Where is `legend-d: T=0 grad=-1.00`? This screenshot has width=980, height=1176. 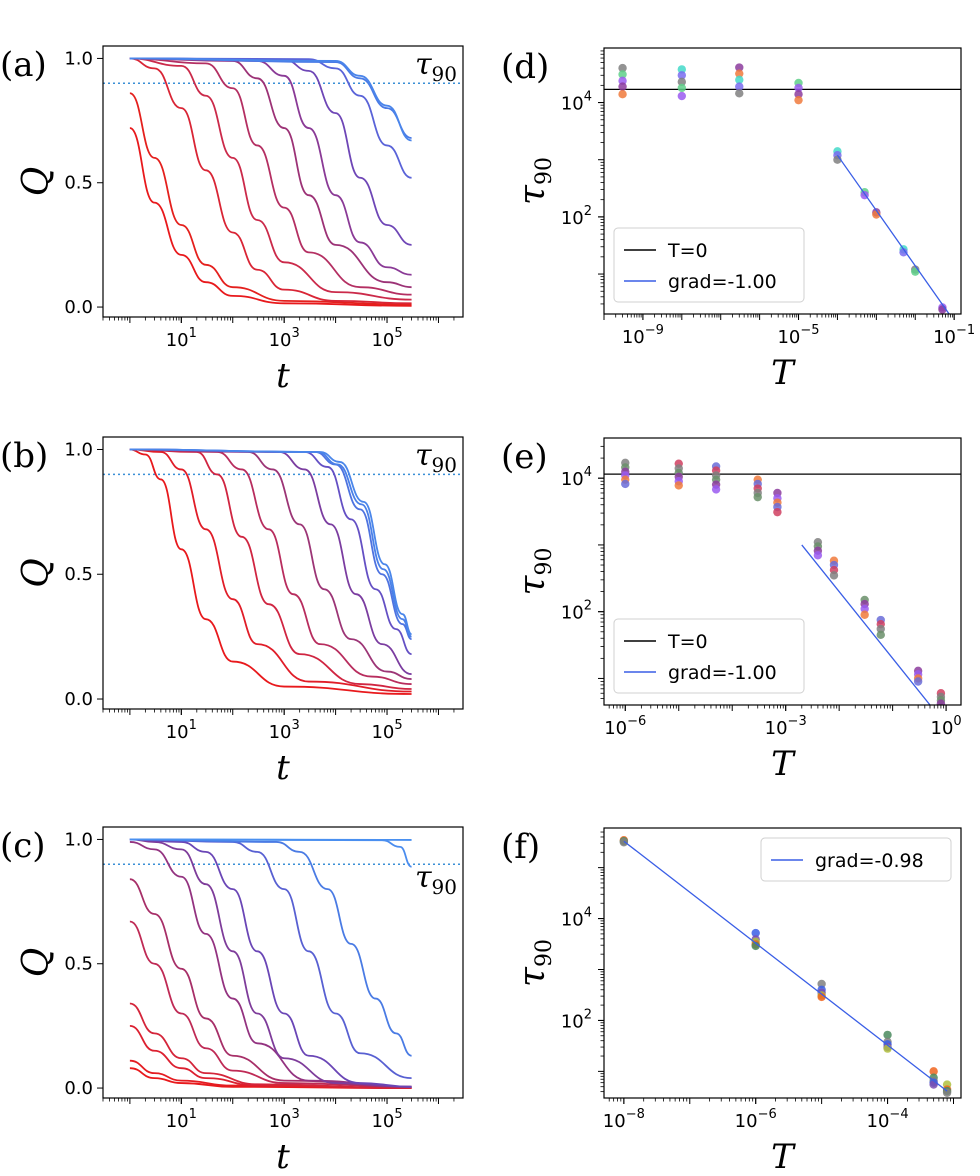
legend-d: T=0 grad=-1.00 is located at coordinates (709, 265).